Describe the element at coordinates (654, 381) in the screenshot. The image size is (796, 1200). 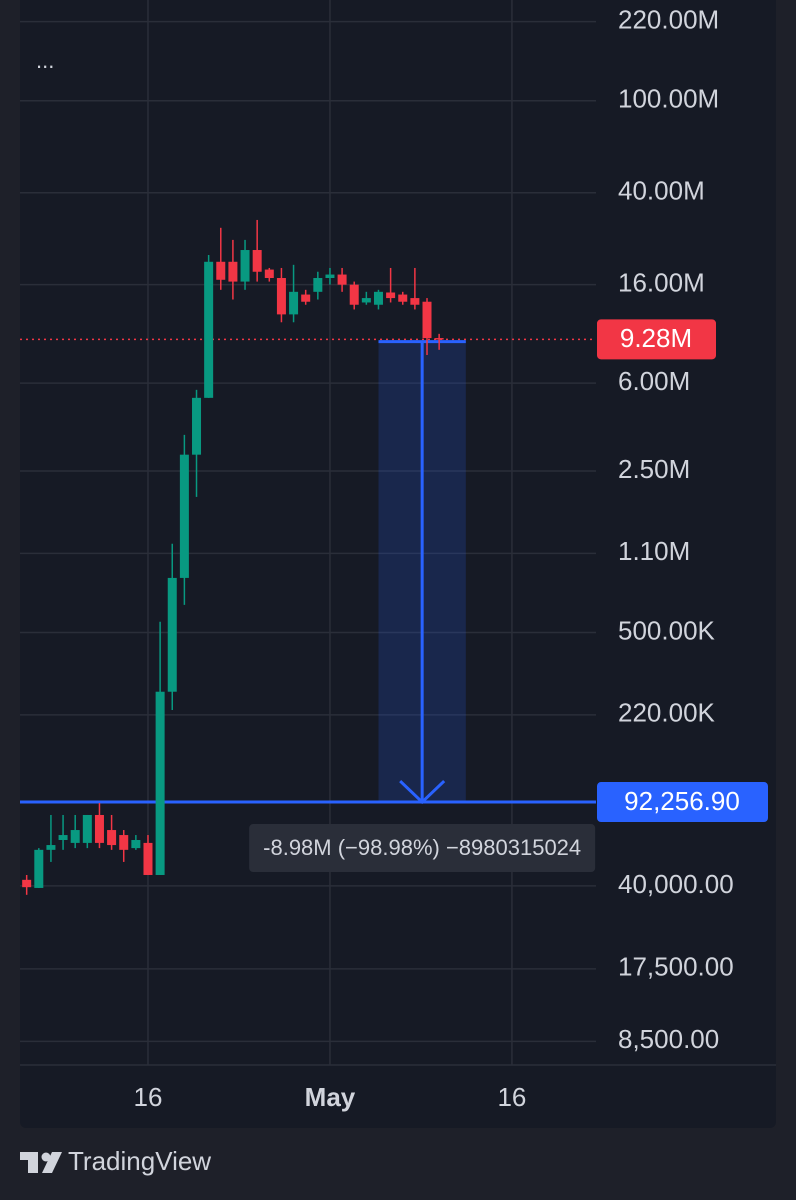
I see `y-tick-label: 6.00M` at that location.